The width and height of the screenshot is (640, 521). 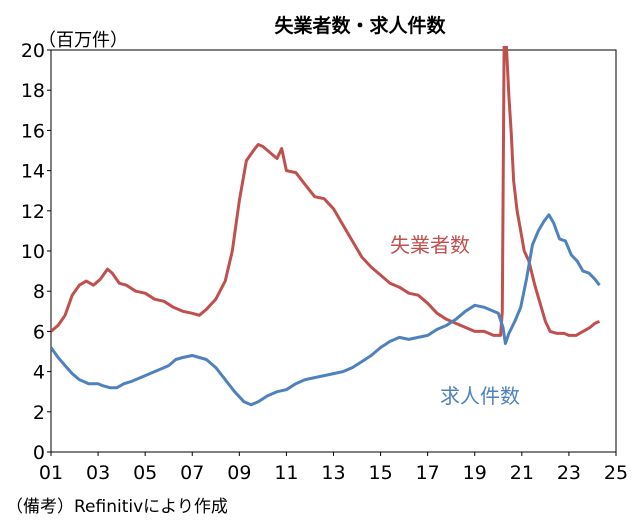 What do you see at coordinates (475, 473) in the screenshot?
I see `x-tick-label: 19` at bounding box center [475, 473].